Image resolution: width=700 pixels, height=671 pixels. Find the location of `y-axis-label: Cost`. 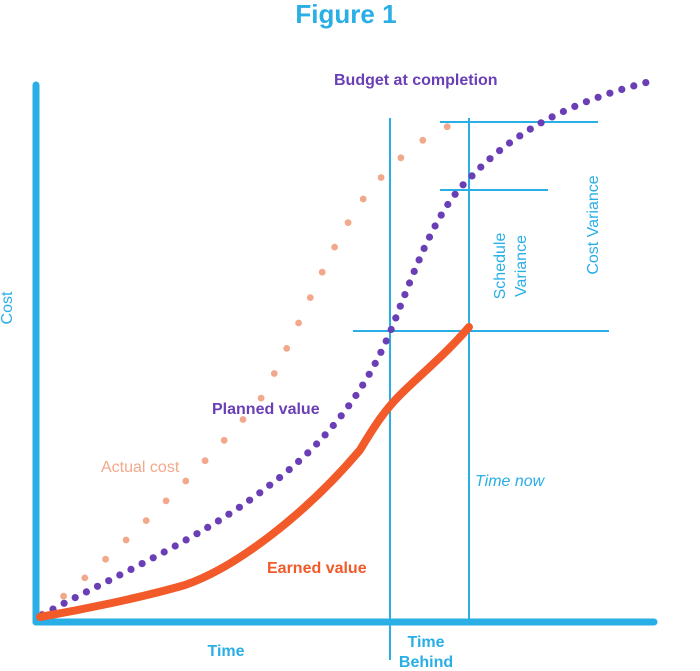

y-axis-label: Cost is located at coordinates (8, 307).